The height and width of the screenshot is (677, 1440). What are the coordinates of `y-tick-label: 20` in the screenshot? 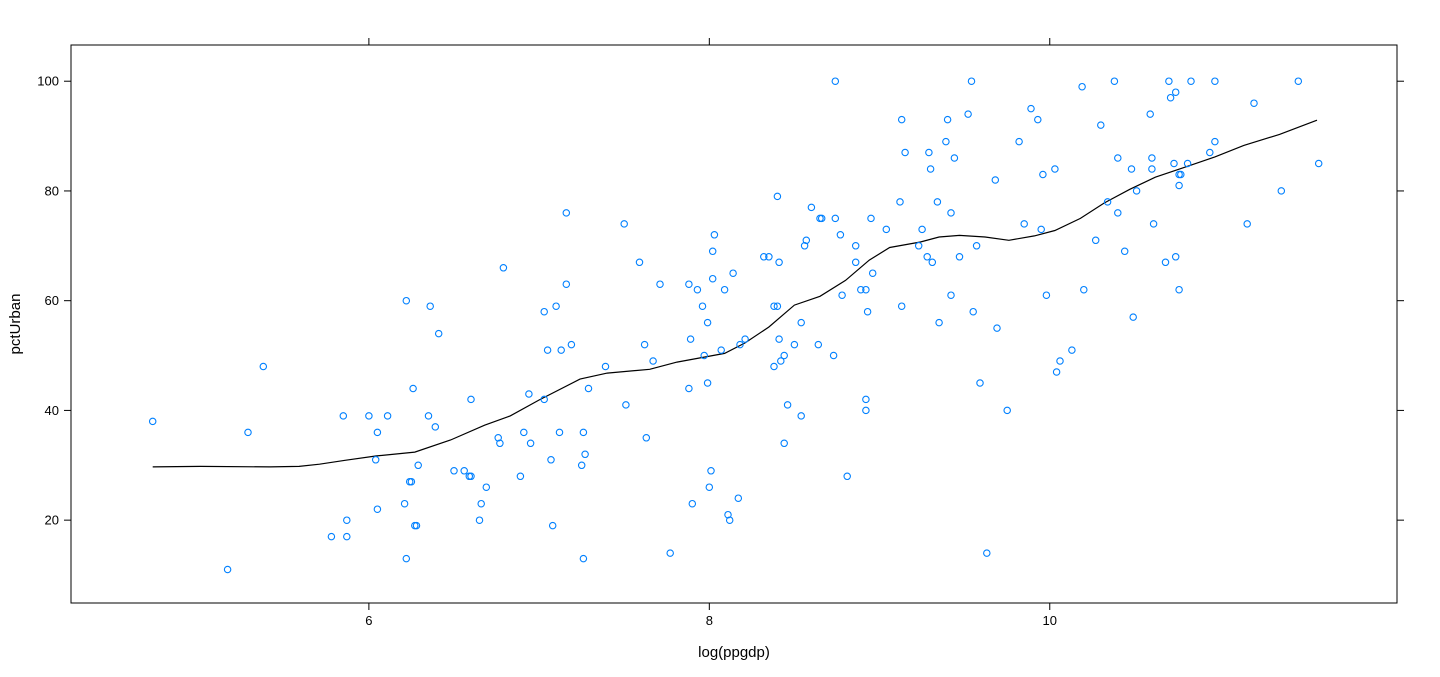 It's located at (52, 520).